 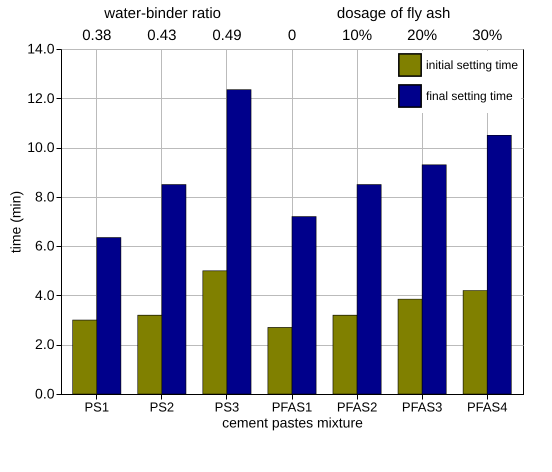 What do you see at coordinates (227, 35) in the screenshot?
I see `text: 0.49` at bounding box center [227, 35].